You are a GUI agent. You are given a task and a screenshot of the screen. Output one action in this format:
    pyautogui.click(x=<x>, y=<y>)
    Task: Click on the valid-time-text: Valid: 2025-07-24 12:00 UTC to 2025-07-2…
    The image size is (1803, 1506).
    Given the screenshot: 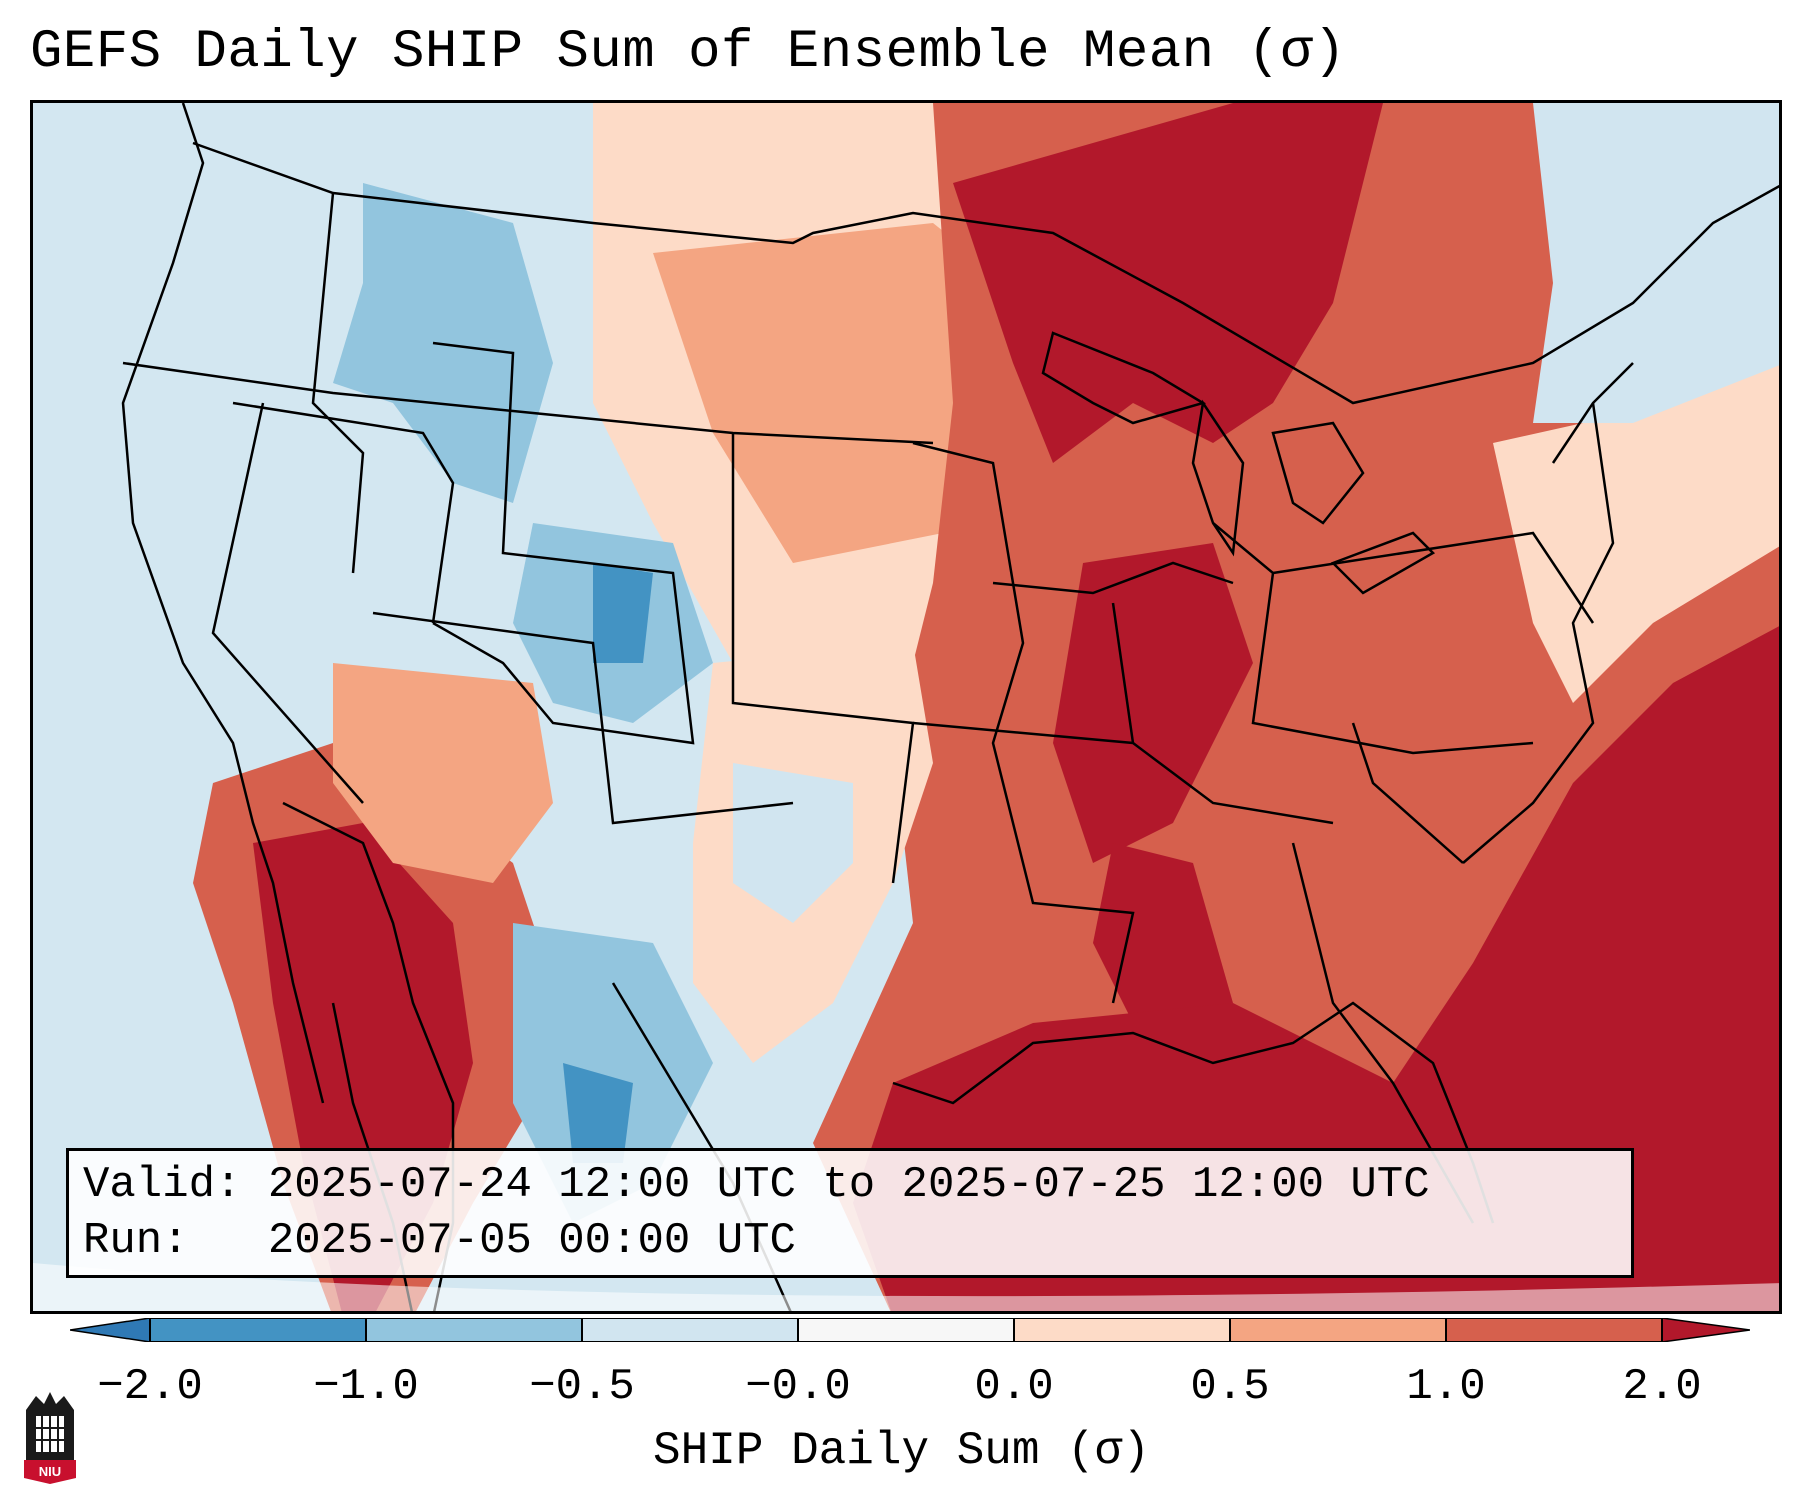 What is the action you would take?
    pyautogui.click(x=756, y=1185)
    